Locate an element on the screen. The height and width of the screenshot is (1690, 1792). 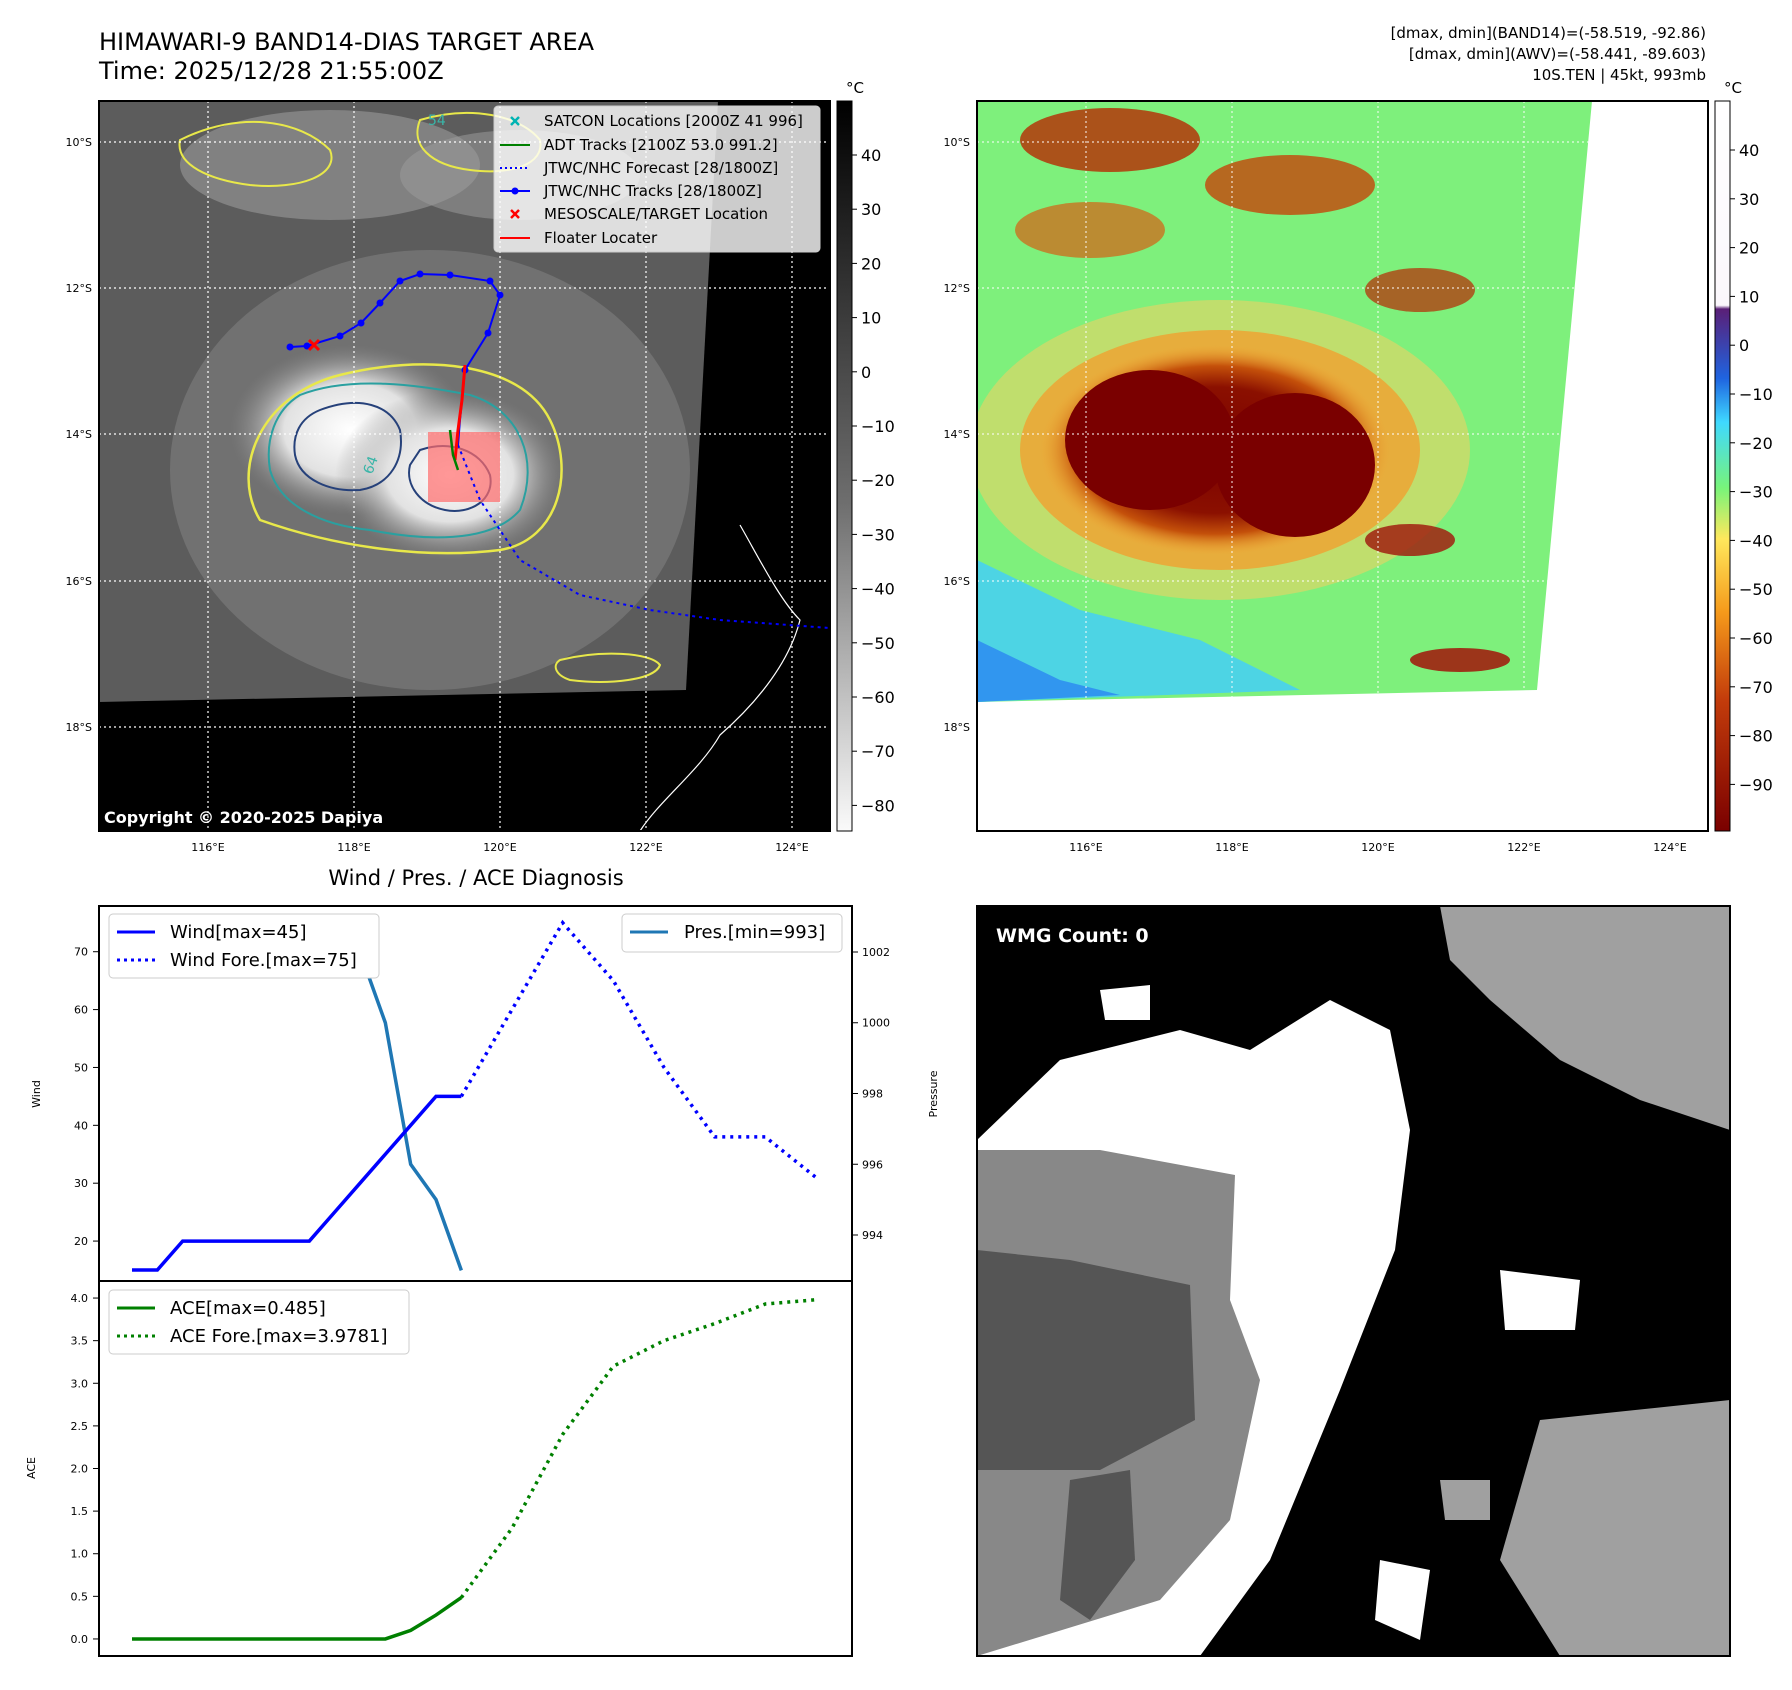
cbar1-tick-label: −30 is located at coordinates (878, 534).